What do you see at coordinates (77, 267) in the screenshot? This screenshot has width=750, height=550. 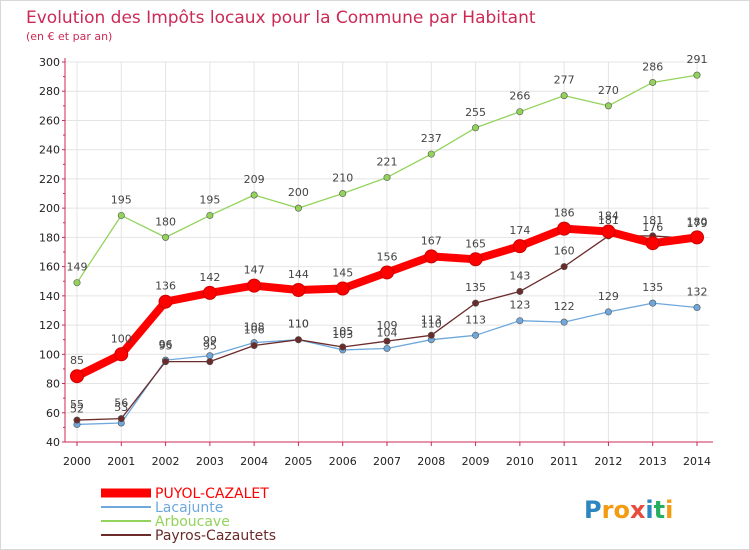 I see `data-label: 149` at bounding box center [77, 267].